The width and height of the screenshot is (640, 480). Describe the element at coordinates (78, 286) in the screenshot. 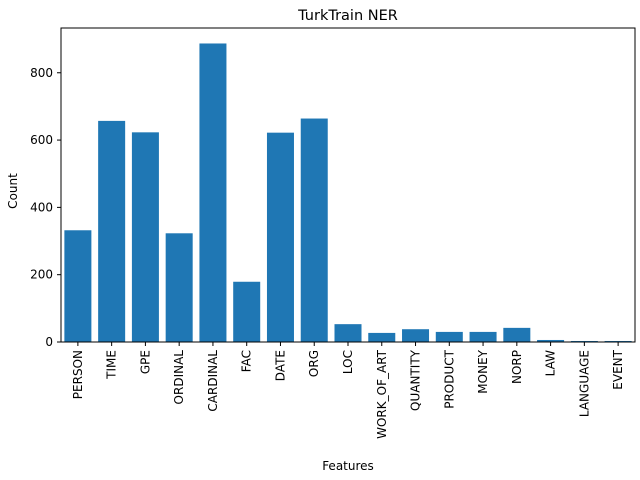

I see `bar-person` at that location.